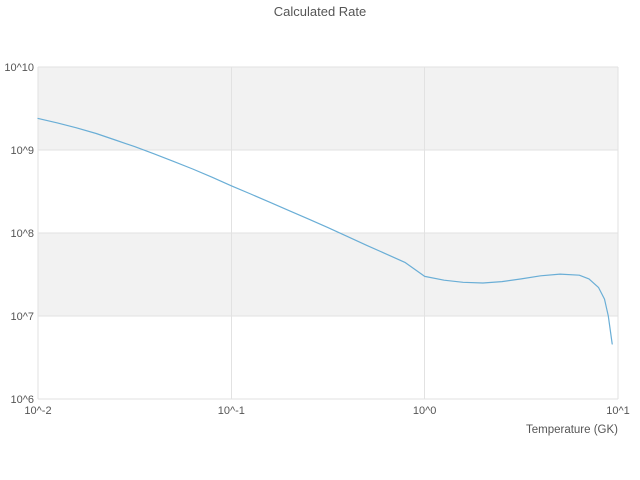 This screenshot has height=480, width=640. What do you see at coordinates (231, 411) in the screenshot?
I see `x-tick-label: 10^-1` at bounding box center [231, 411].